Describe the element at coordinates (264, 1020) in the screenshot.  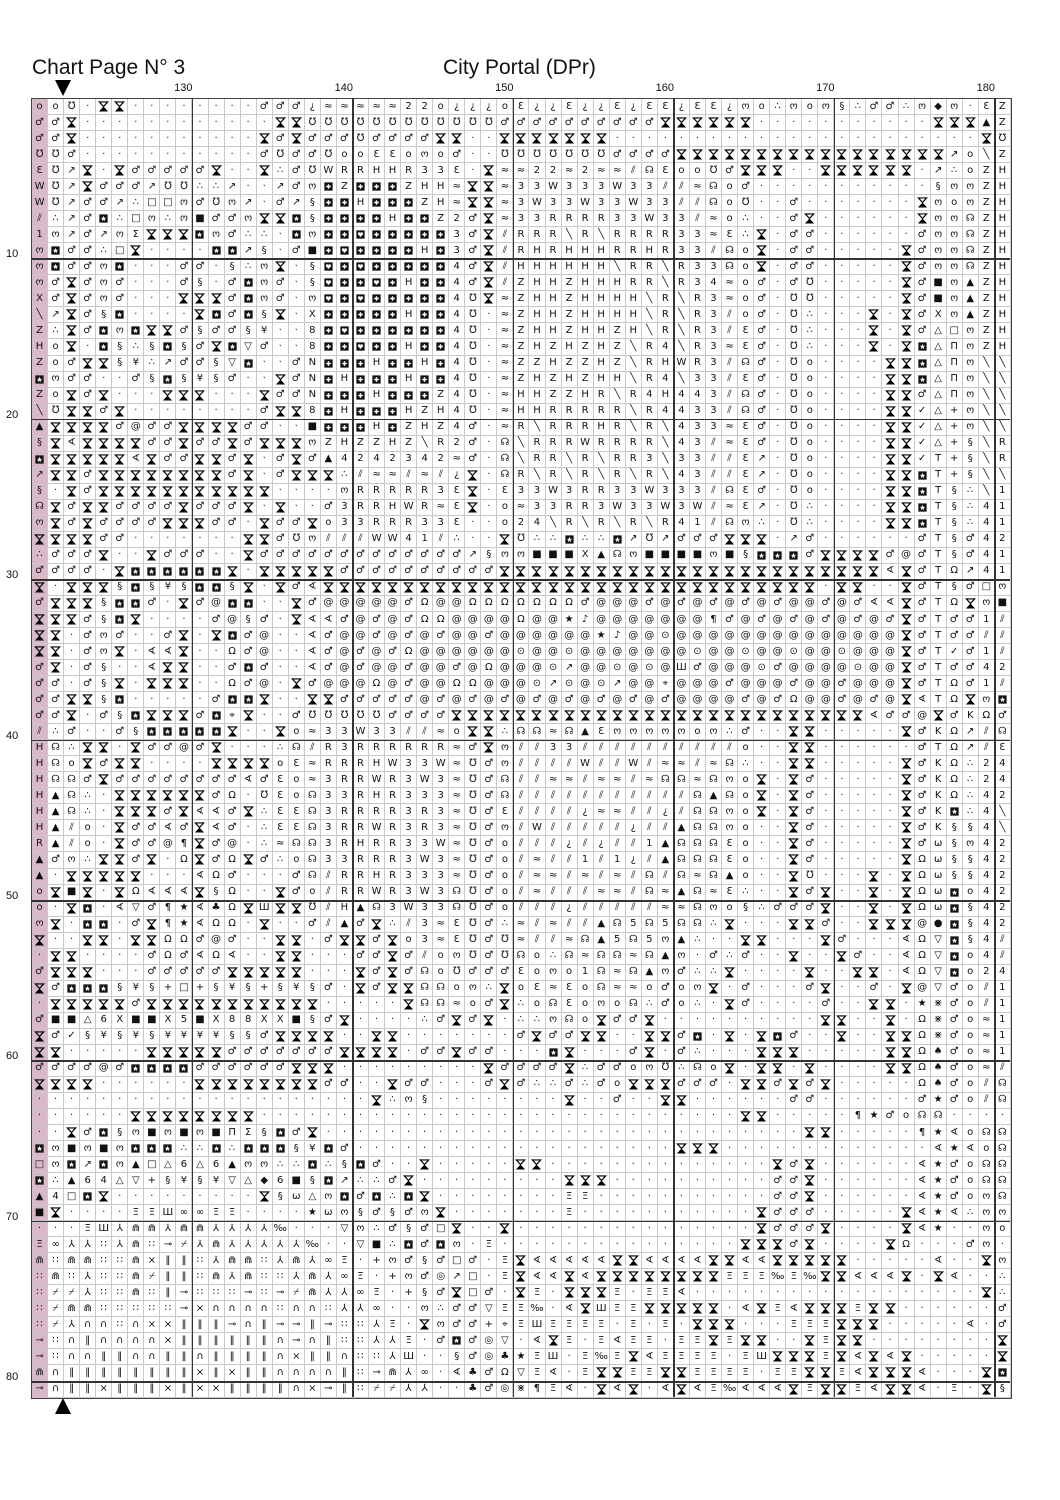
I see `stitch-cell: X` at that location.